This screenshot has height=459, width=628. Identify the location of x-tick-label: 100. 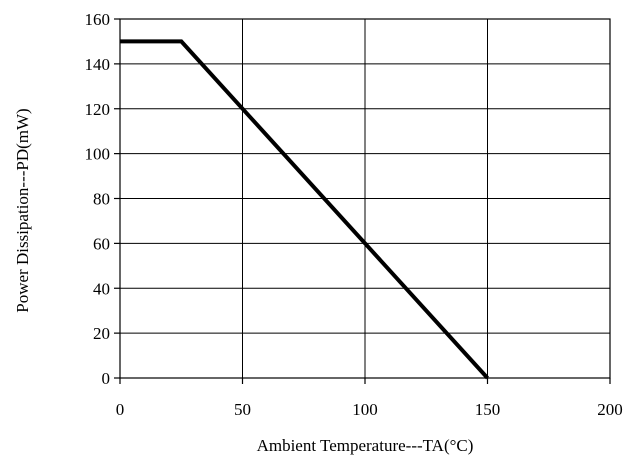
(365, 409).